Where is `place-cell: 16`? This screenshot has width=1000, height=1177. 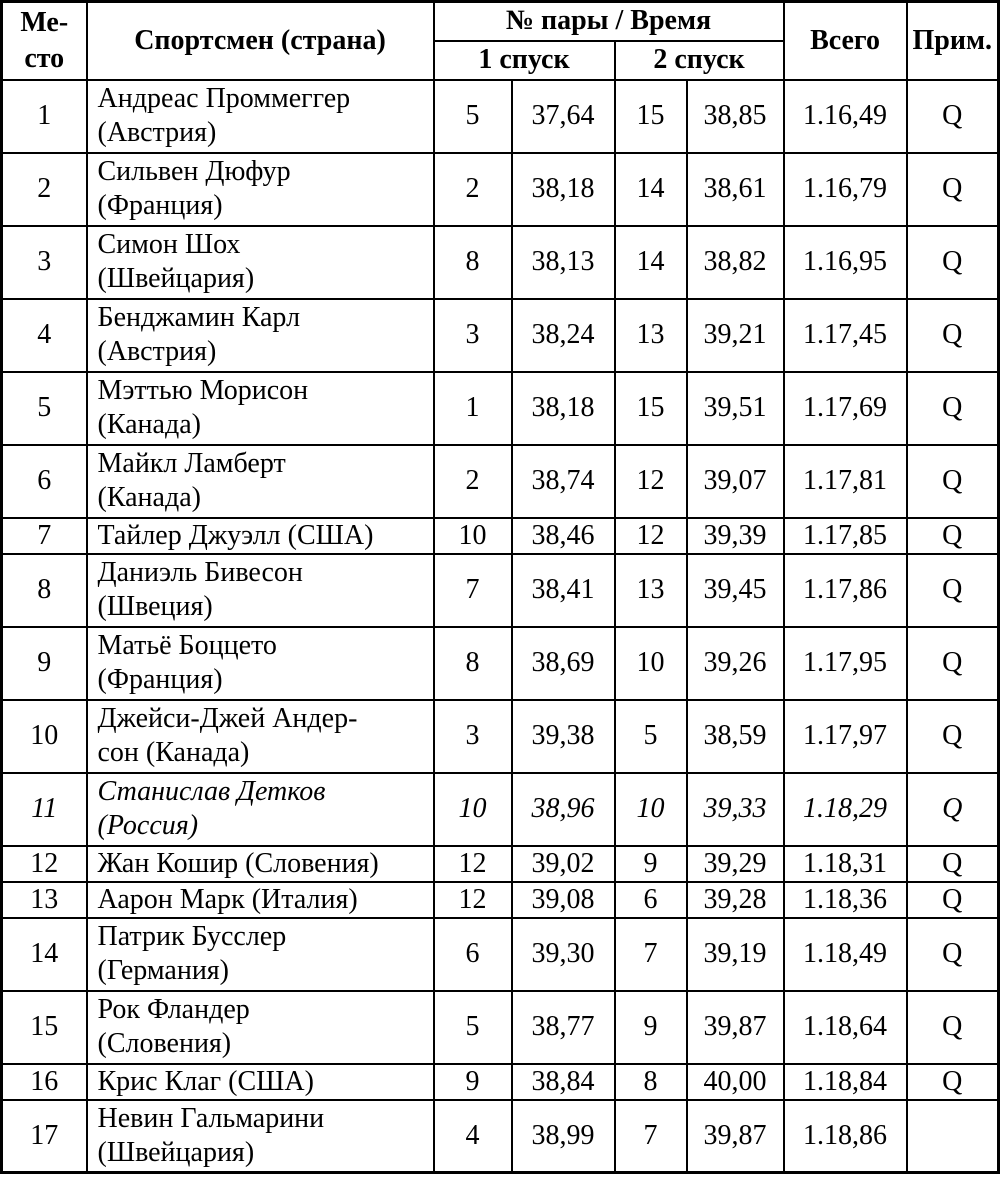
place-cell: 16 is located at coordinates (44, 1081).